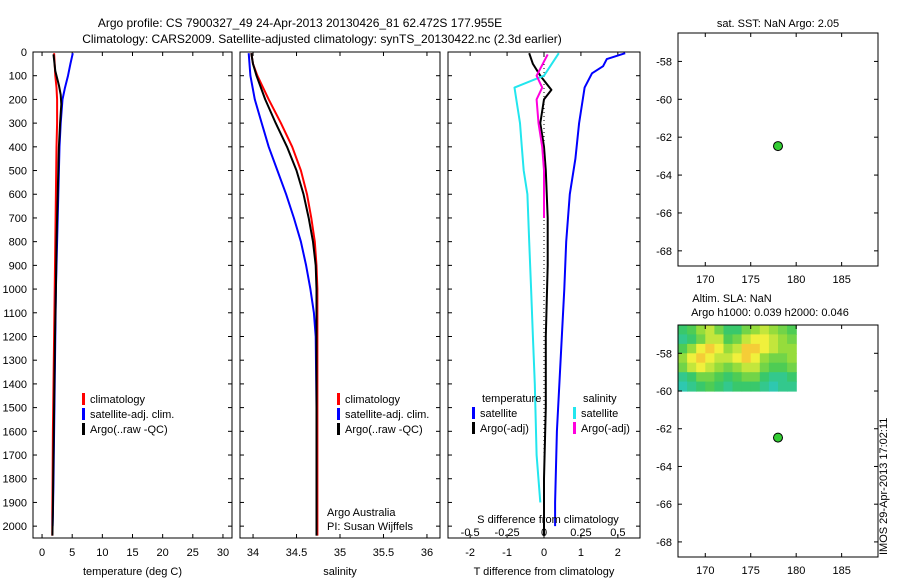  I want to click on legend-title-salinity: salinity, so click(600, 399).